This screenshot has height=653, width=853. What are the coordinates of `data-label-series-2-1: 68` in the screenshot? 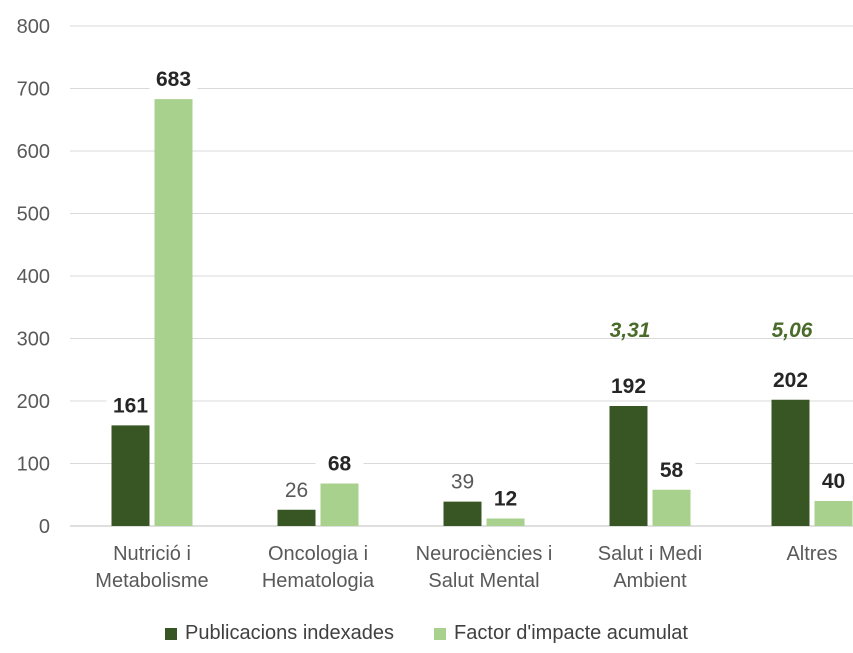 It's located at (340, 464).